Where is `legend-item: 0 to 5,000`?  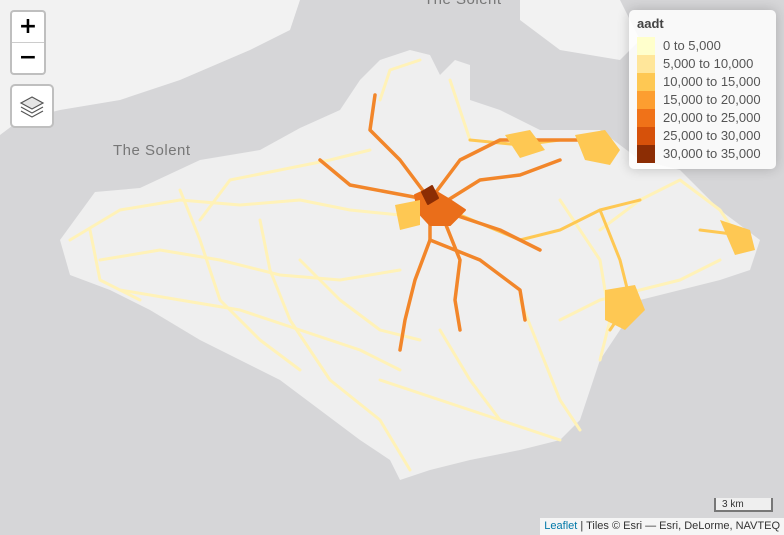 legend-item: 0 to 5,000 is located at coordinates (702, 46).